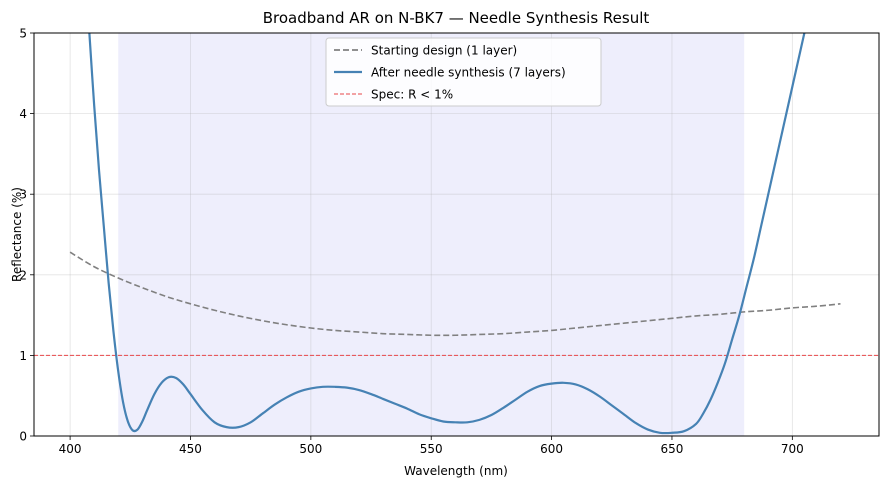 This screenshot has height=490, width=889. What do you see at coordinates (444, 51) in the screenshot?
I see `legend-label-starting-design: Starting design (1 layer)` at bounding box center [444, 51].